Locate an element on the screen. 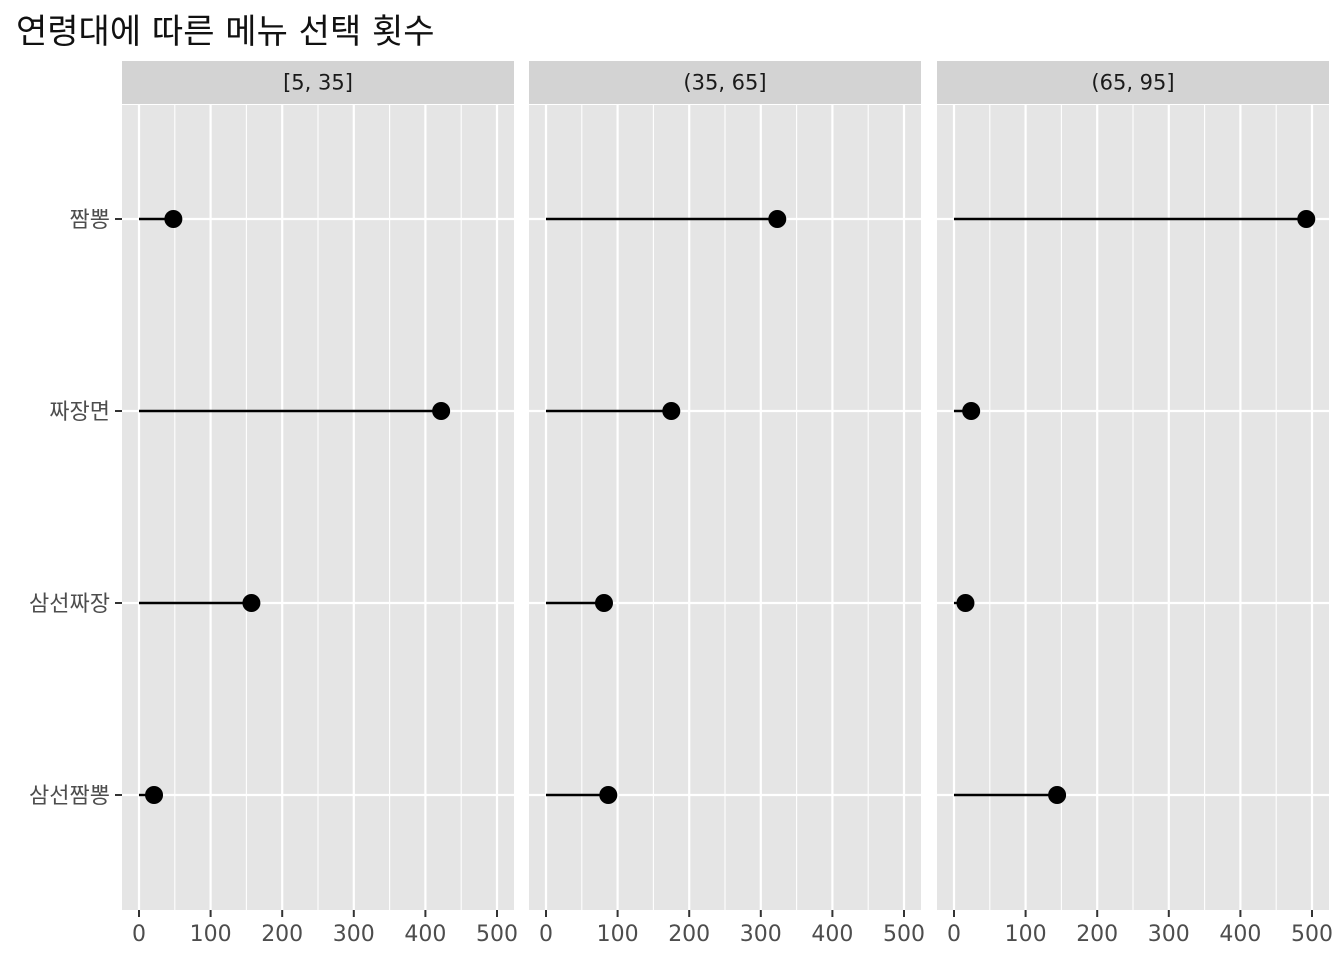  facet-strip-label: [5, 35] is located at coordinates (318, 83).